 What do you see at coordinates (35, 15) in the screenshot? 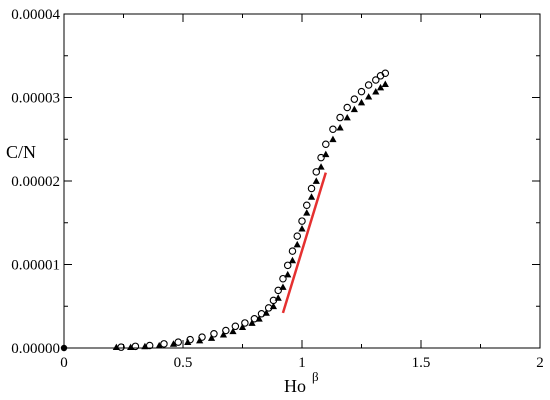
I see `y-tick-label: 0.00004` at bounding box center [35, 15].